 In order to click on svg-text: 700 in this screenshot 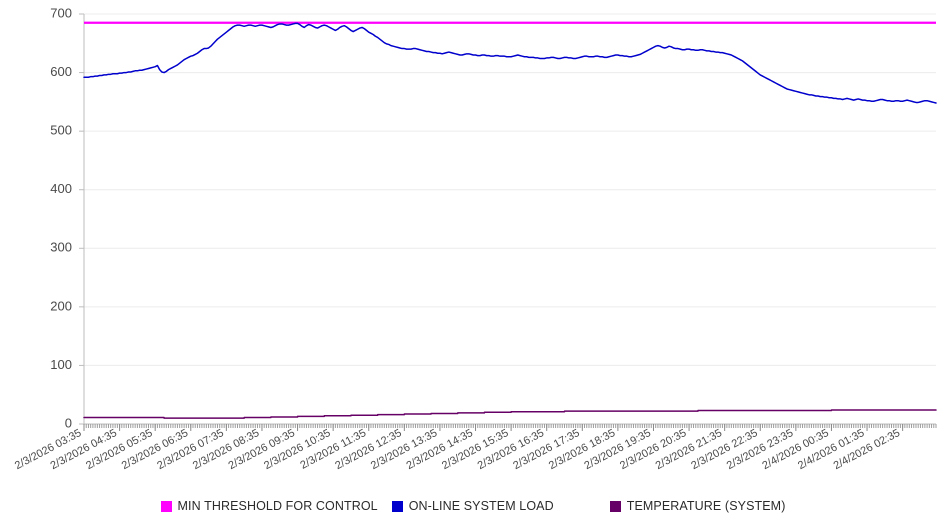, I will do `click(61, 12)`.